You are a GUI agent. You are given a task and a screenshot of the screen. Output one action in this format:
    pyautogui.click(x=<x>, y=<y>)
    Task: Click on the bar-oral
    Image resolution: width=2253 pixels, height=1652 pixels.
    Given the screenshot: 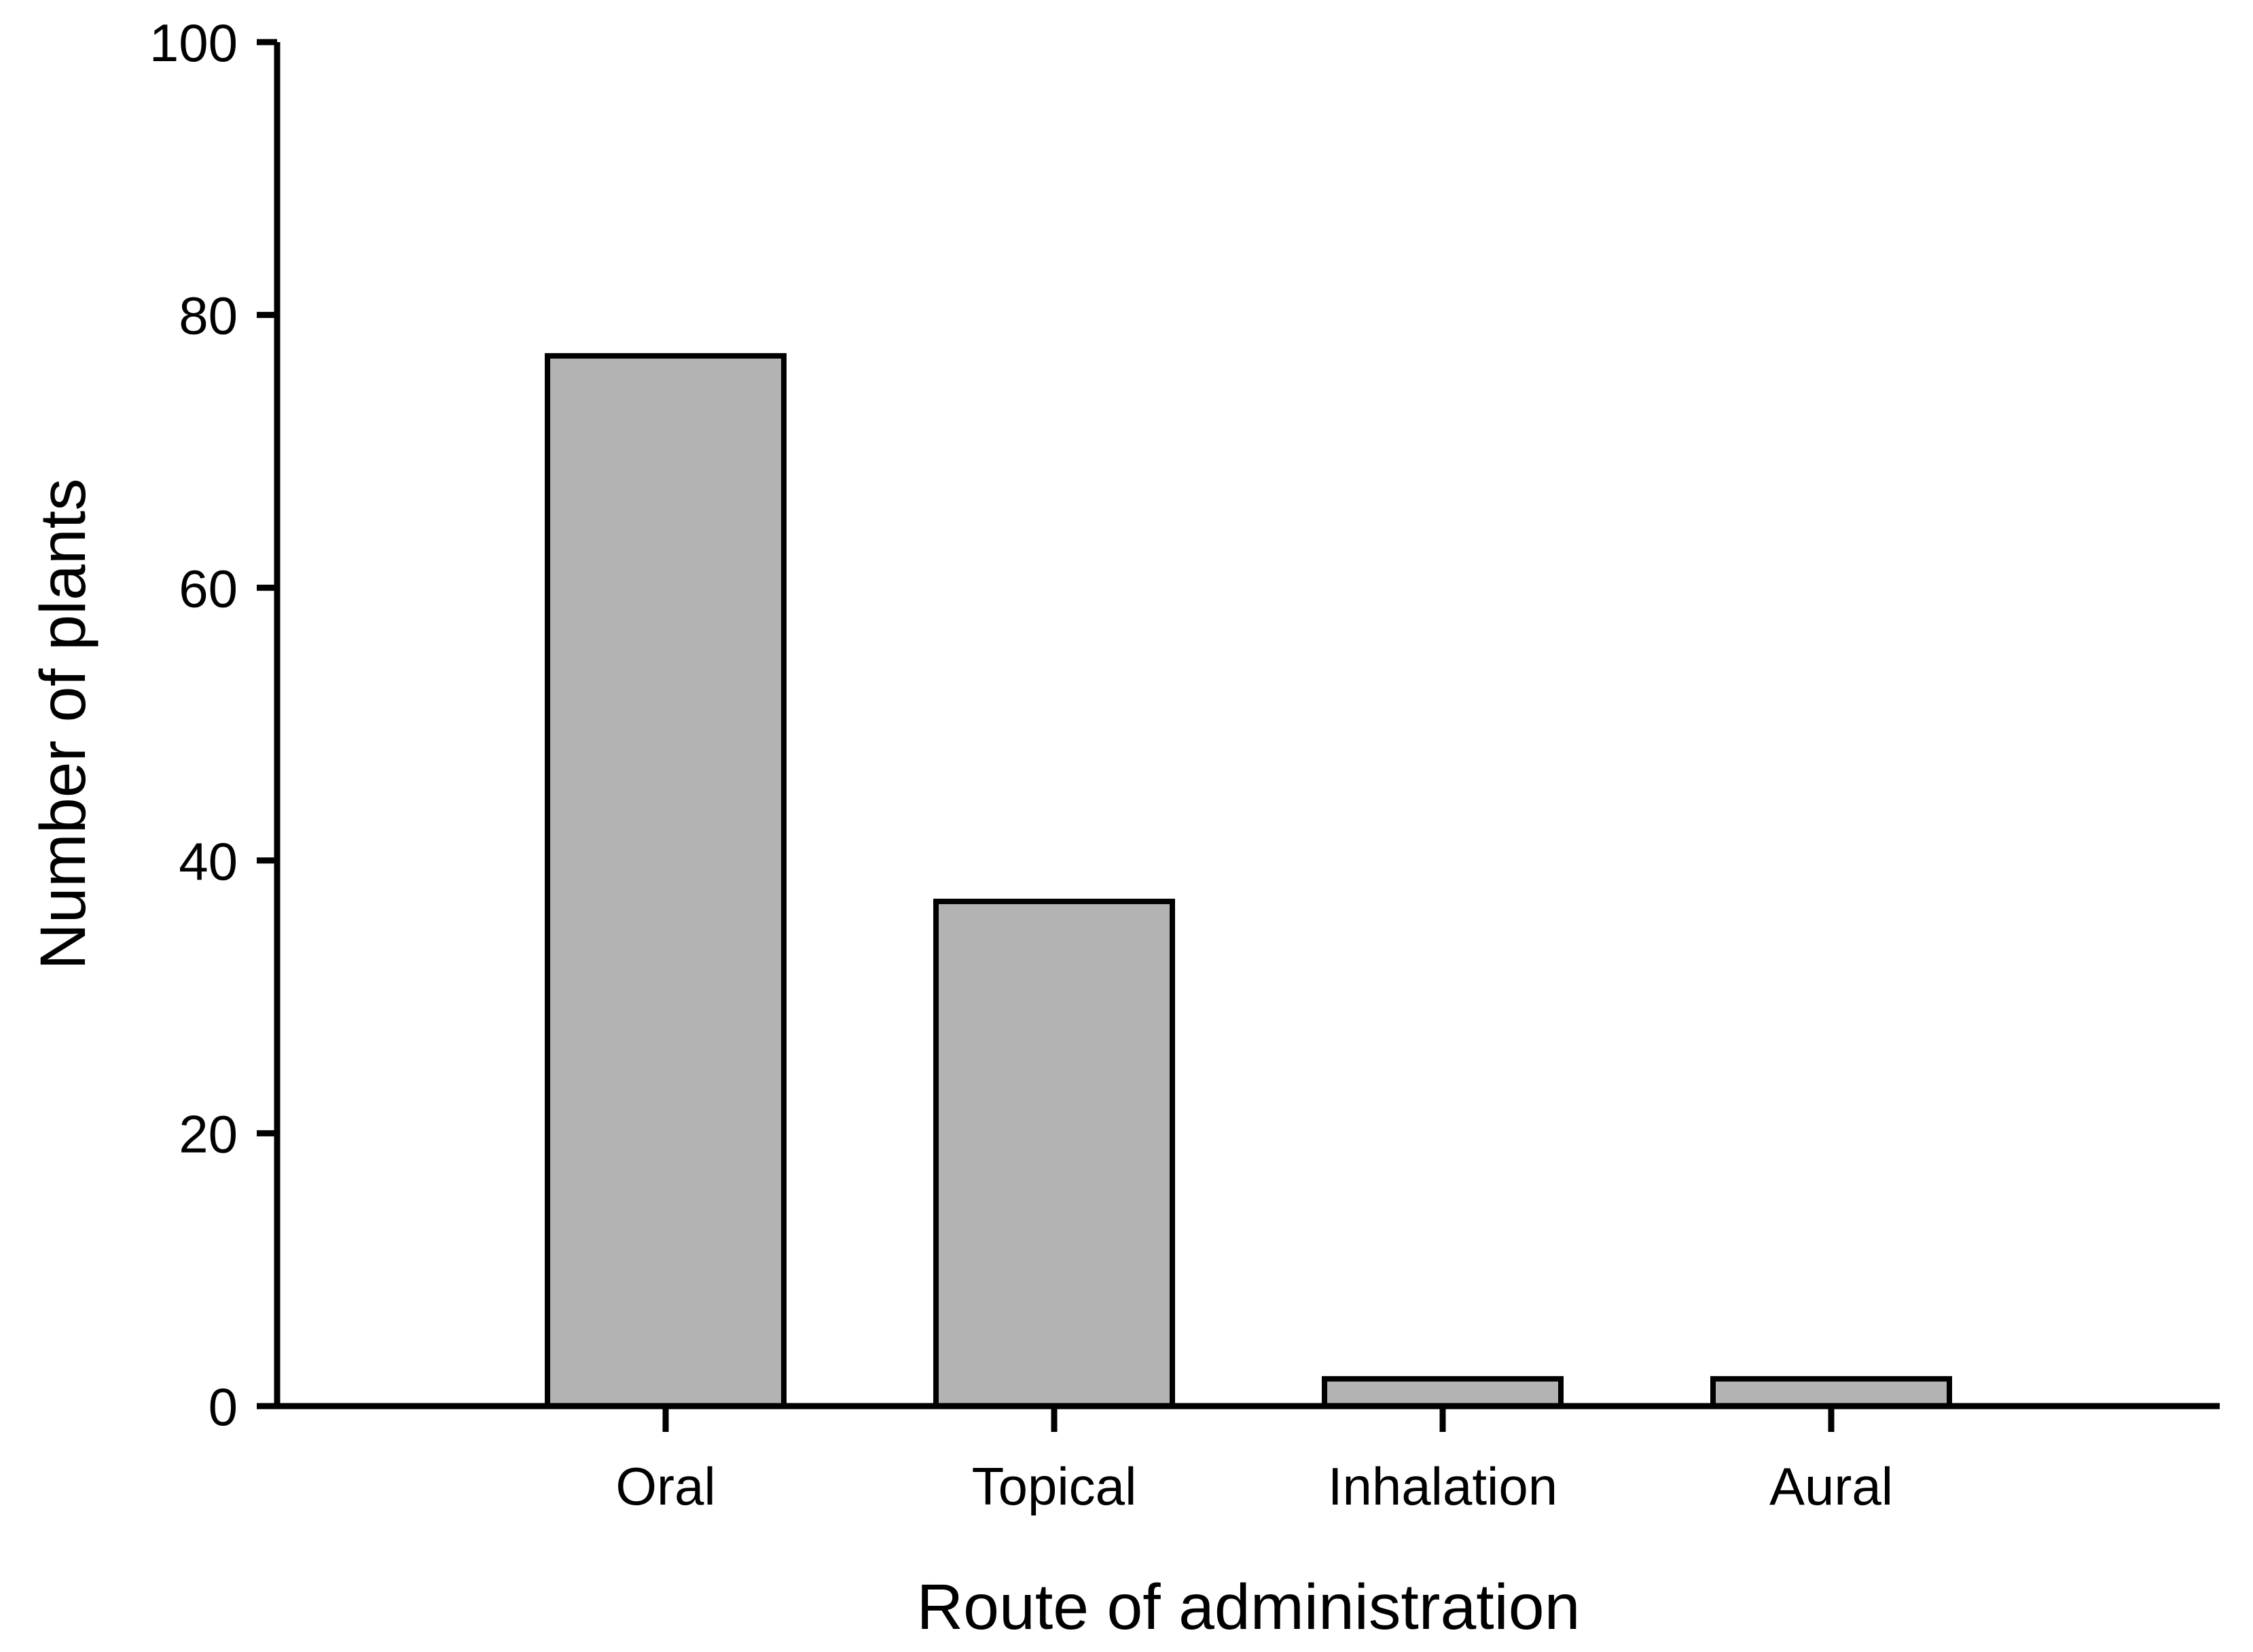 What is the action you would take?
    pyautogui.click(x=666, y=881)
    